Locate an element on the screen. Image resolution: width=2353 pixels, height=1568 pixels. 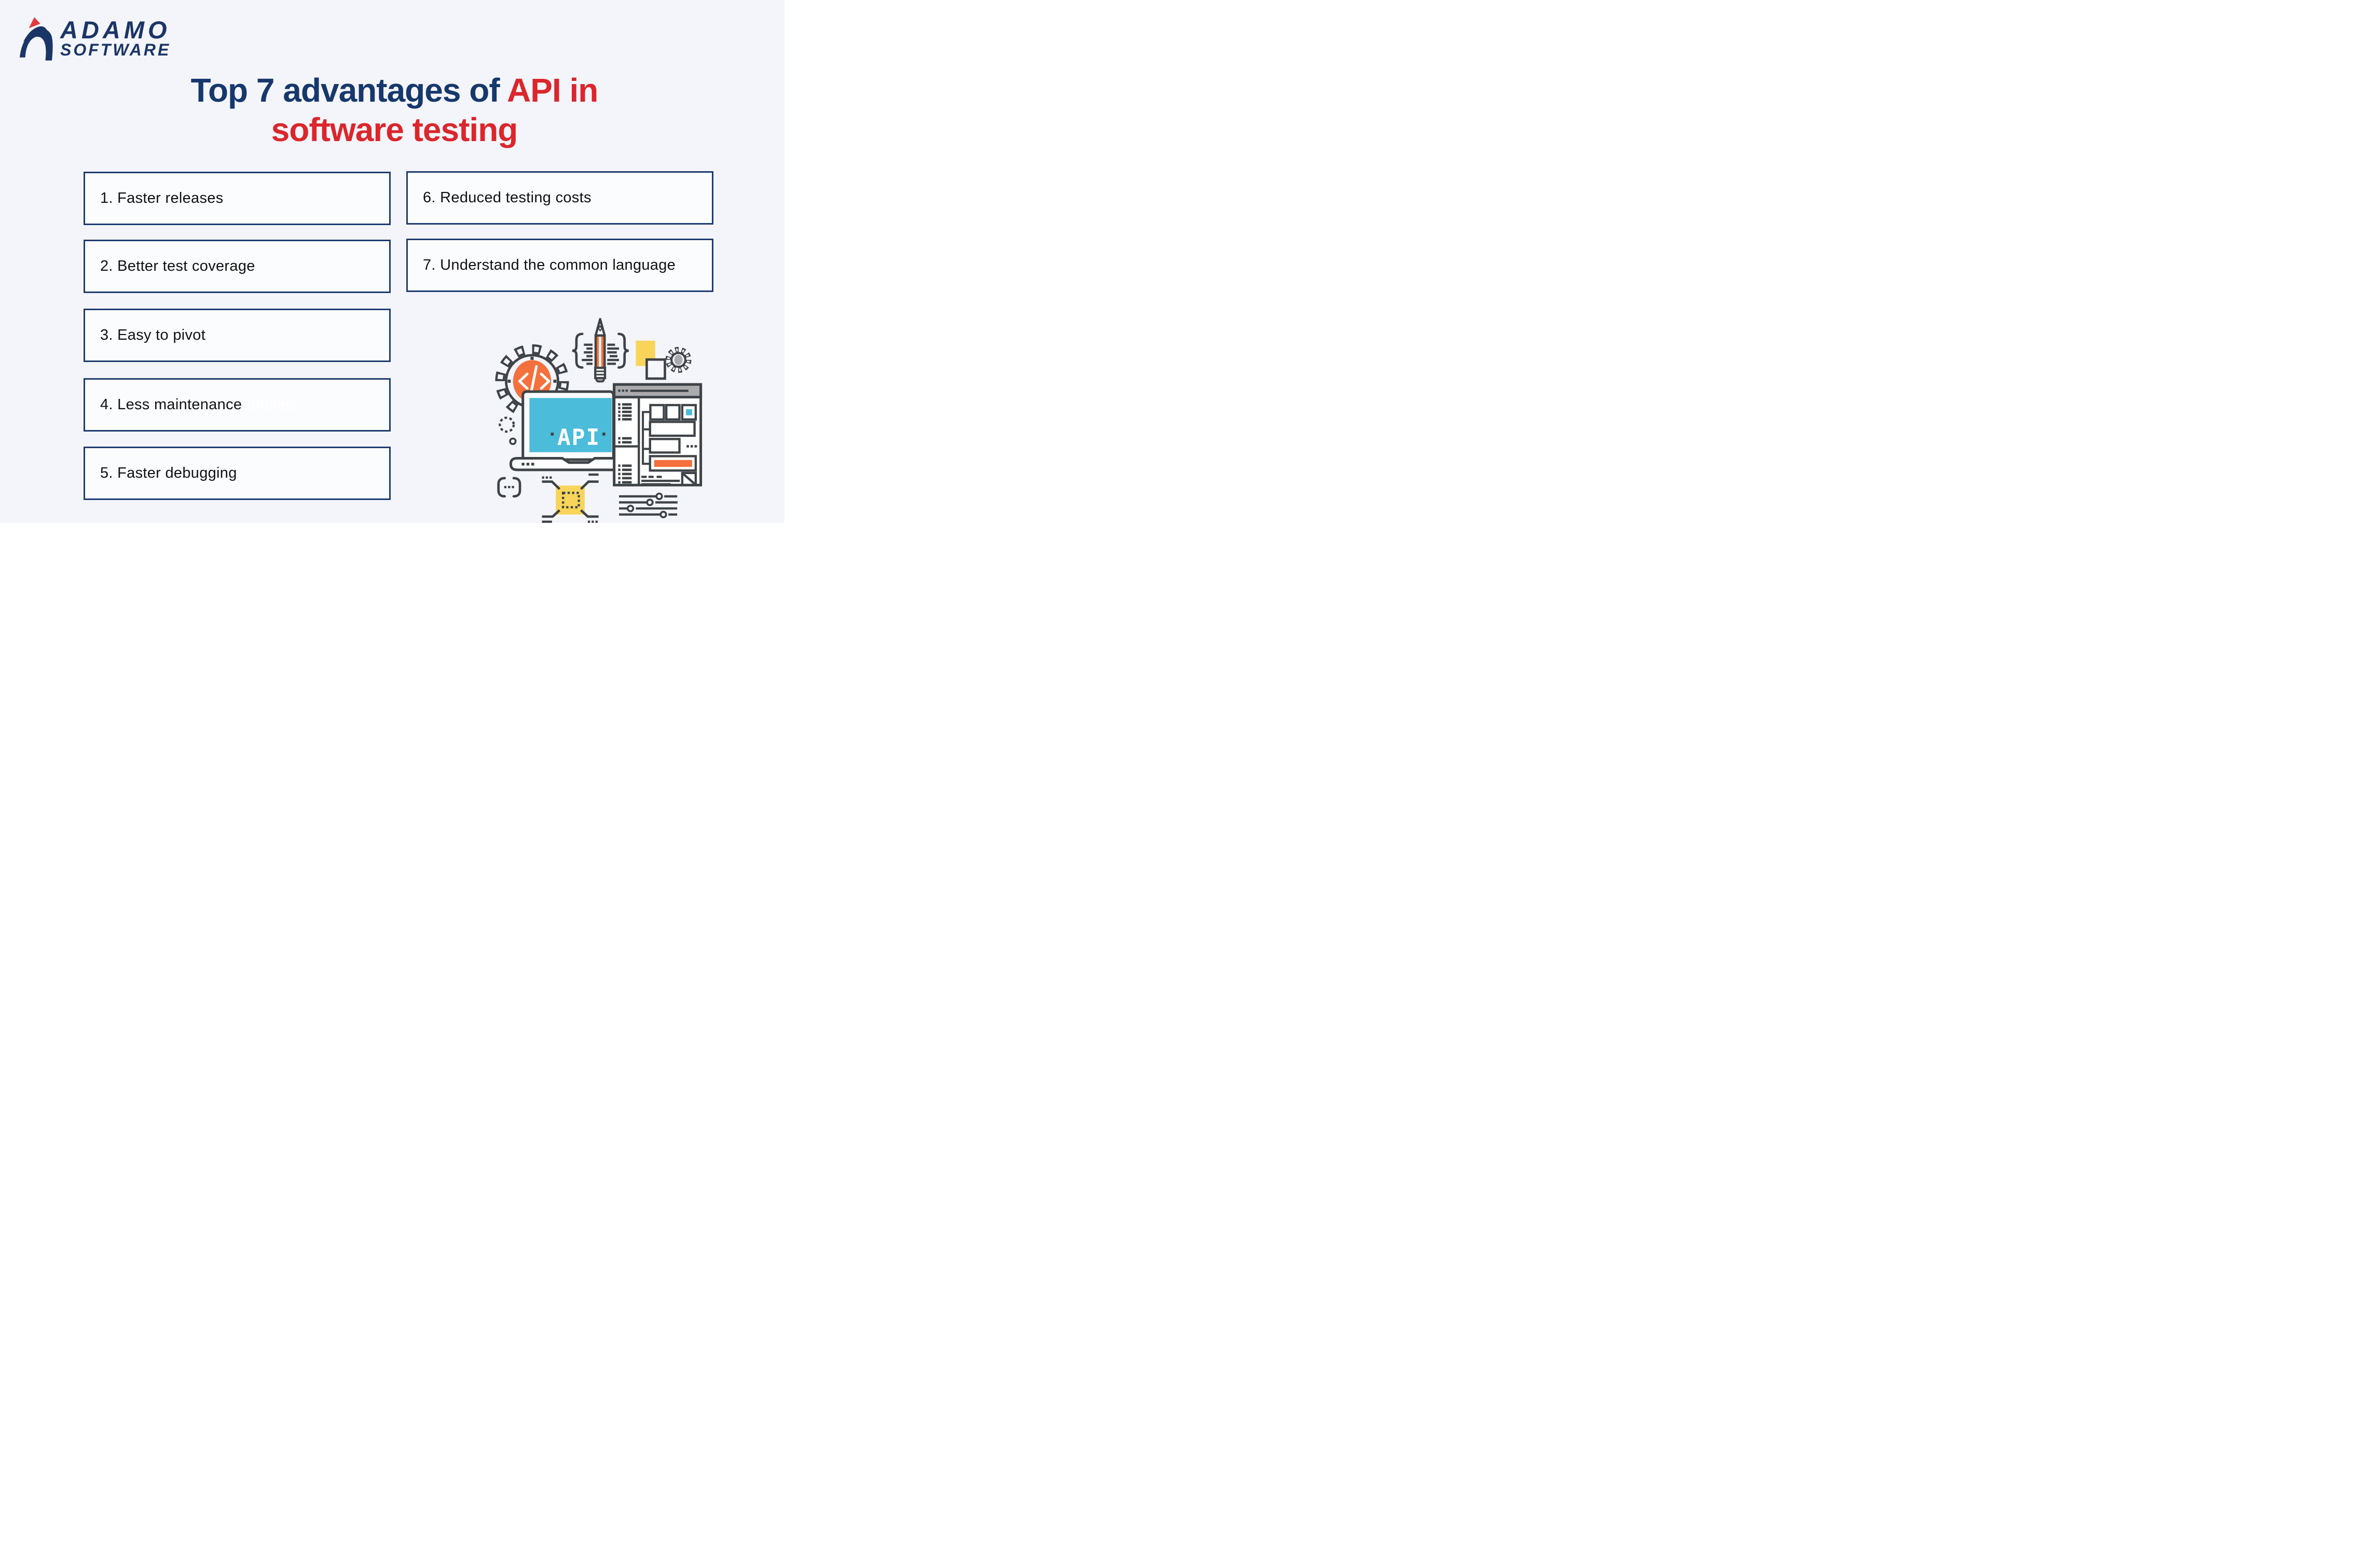
advantage-label: 2. Better test coverage is located at coordinates (177, 266).